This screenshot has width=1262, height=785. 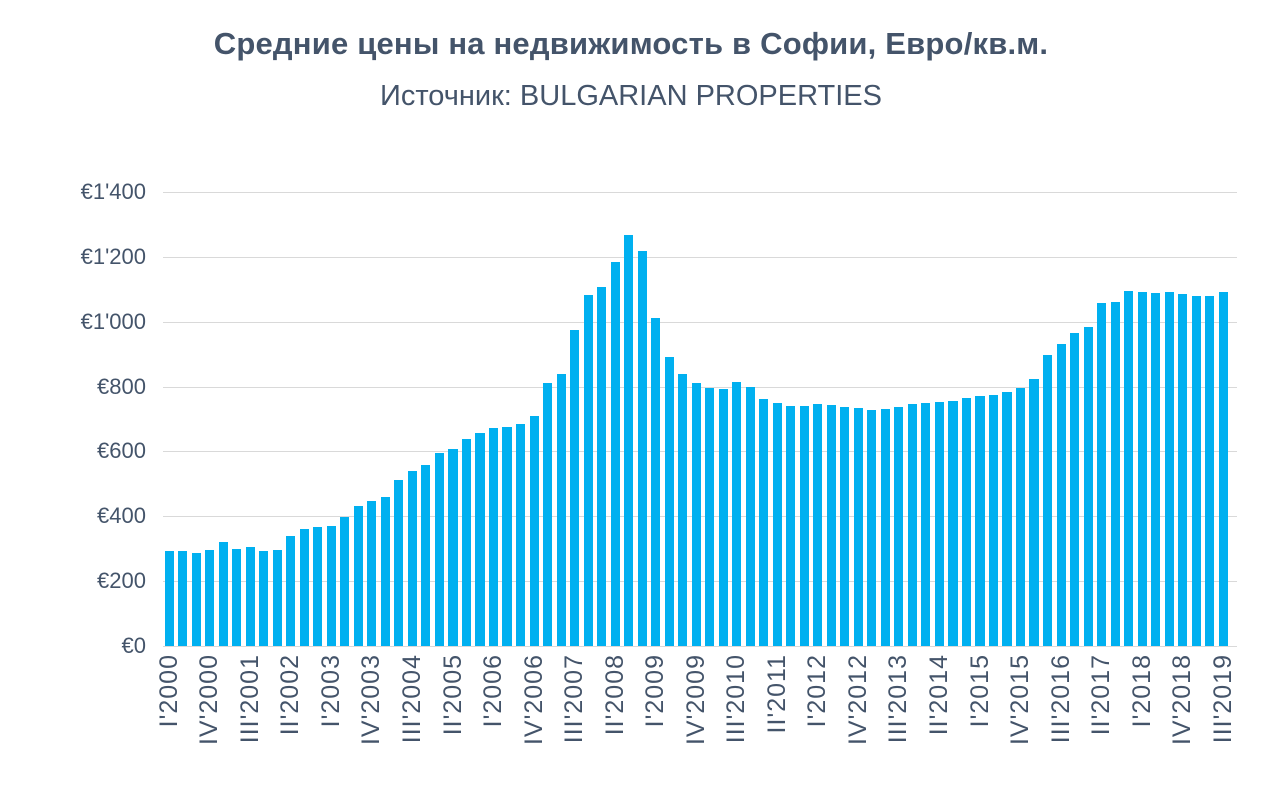 What do you see at coordinates (493, 537) in the screenshot?
I see `bar-I'2006` at bounding box center [493, 537].